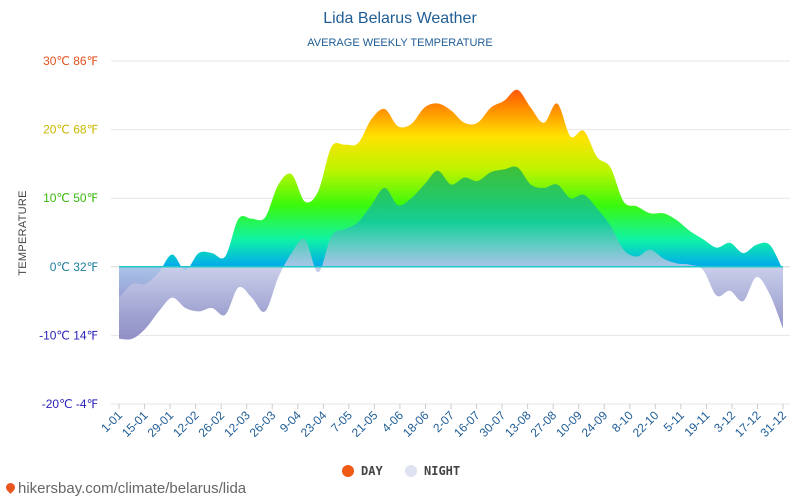  I want to click on y-tick-label: -10℃ 14℉, so click(68, 335).